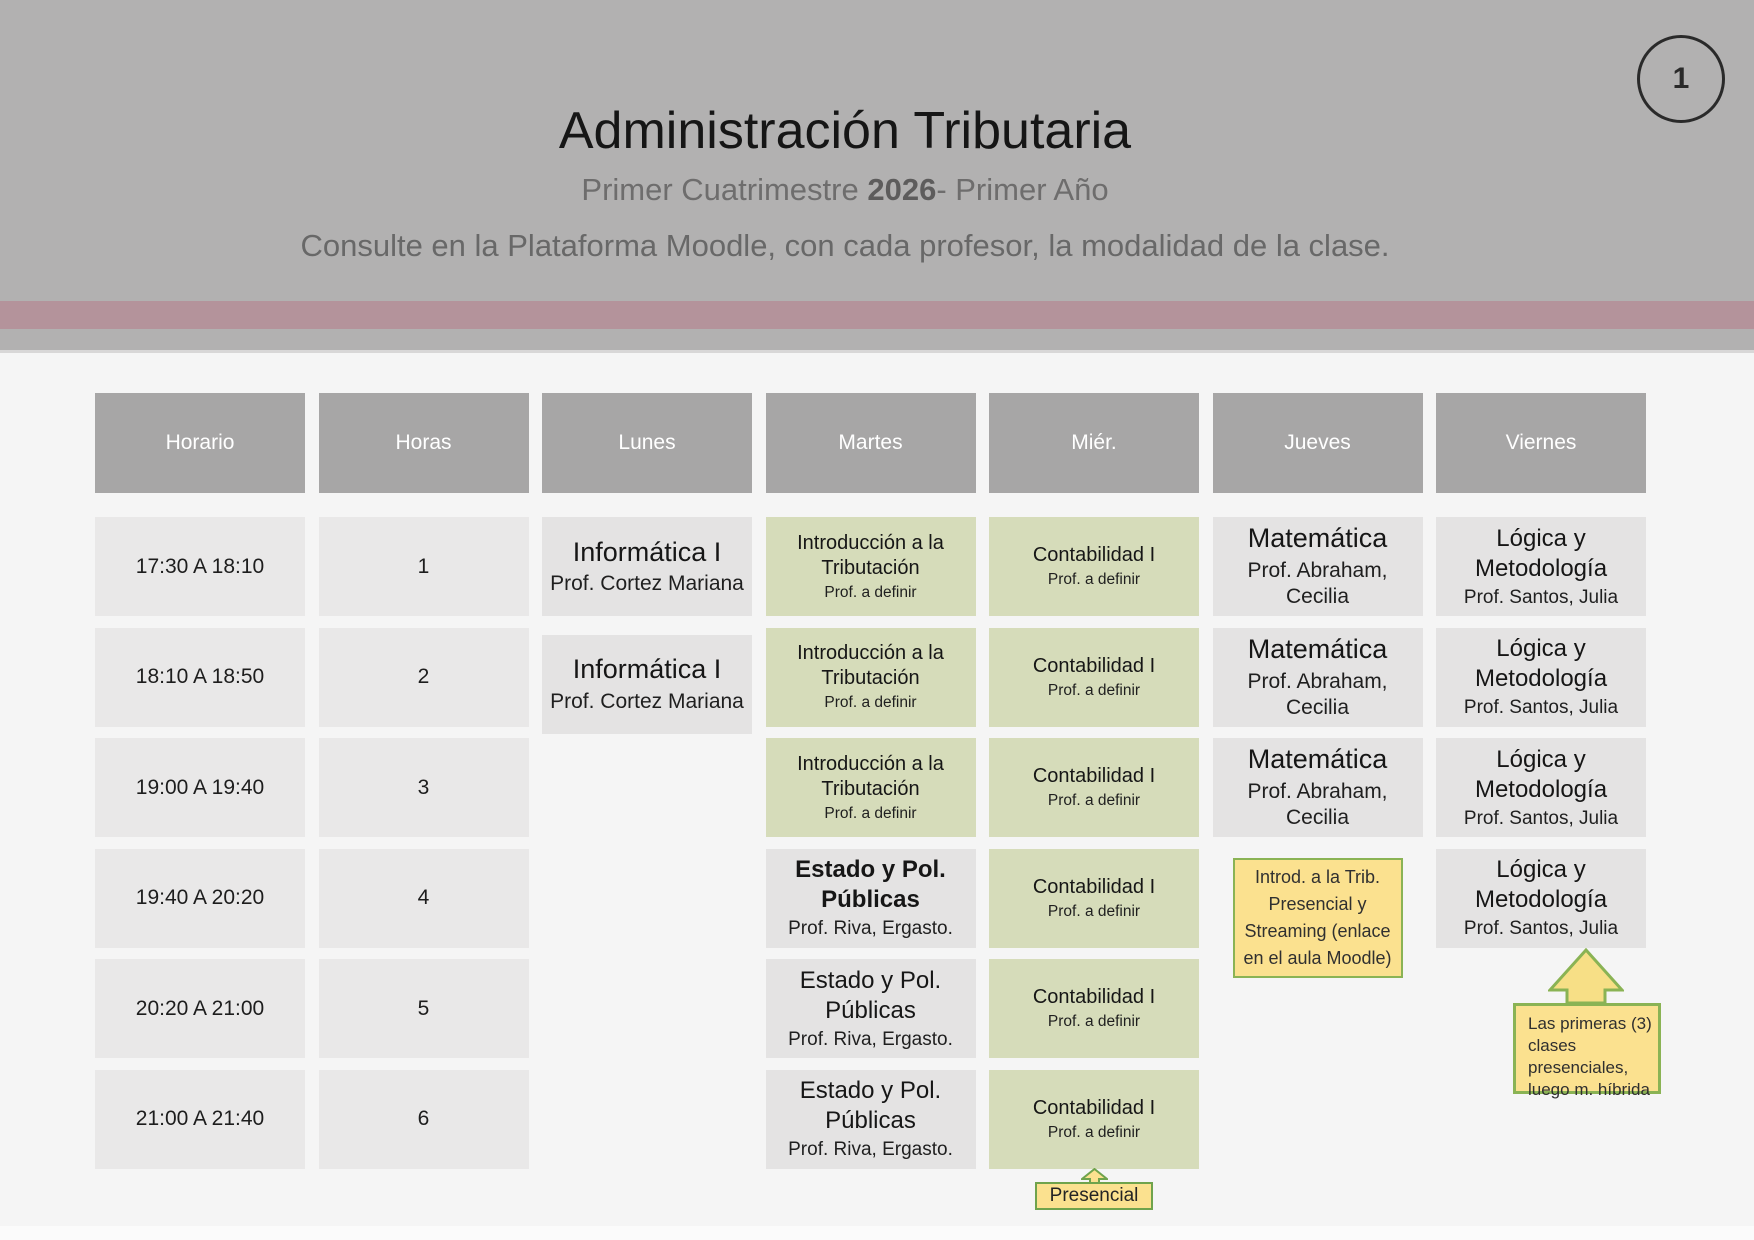 Image resolution: width=1754 pixels, height=1240 pixels. I want to click on column-header-jueves: Jueves, so click(1317, 443).